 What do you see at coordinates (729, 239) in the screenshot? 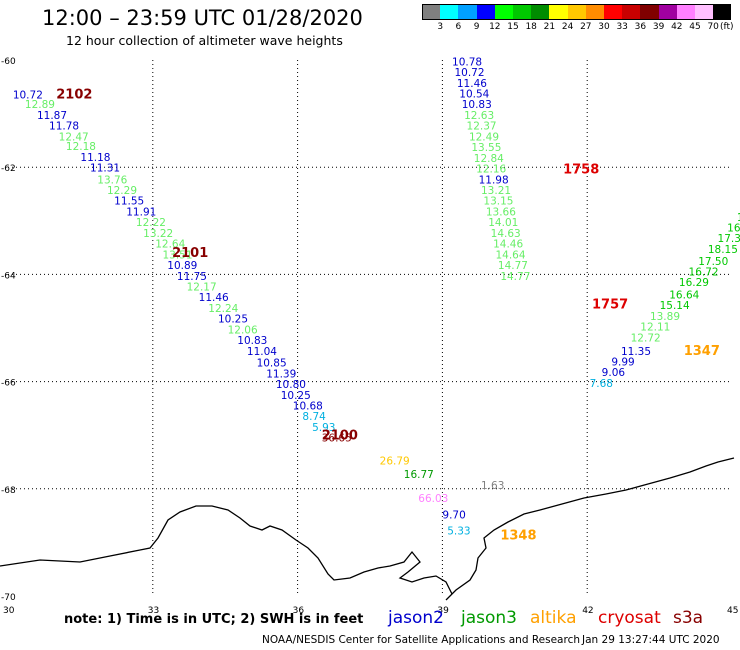
I see `wave-height-value: 17.39` at bounding box center [729, 239].